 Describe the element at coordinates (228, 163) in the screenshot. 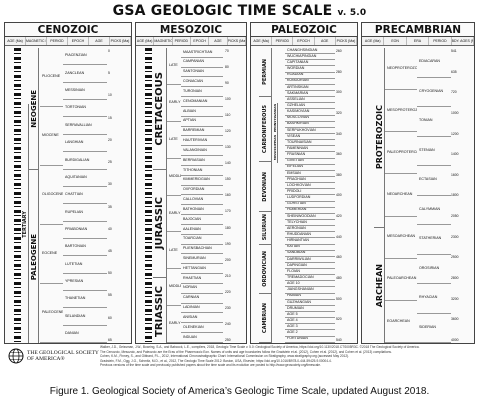

I see `age-tick: 140` at that location.